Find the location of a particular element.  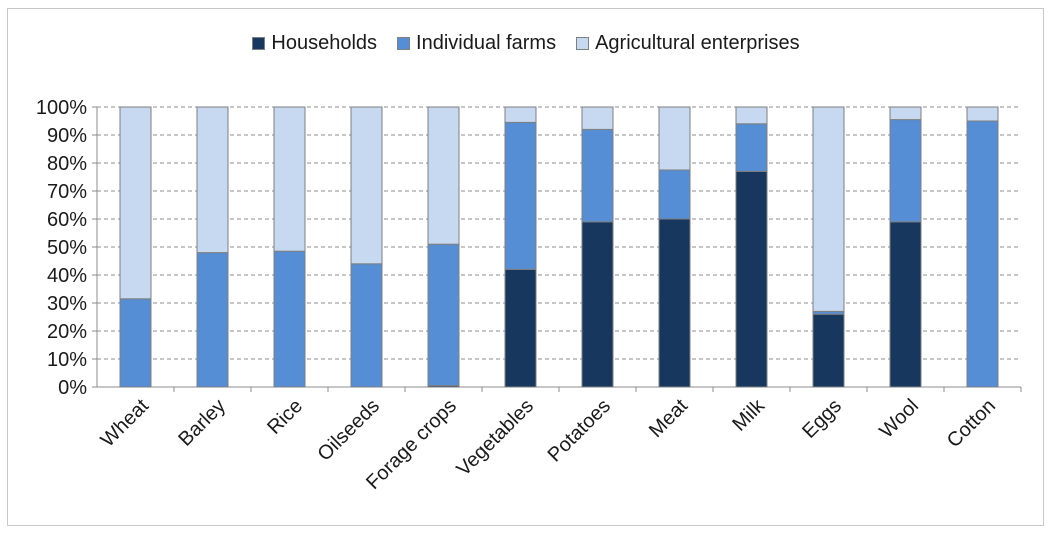

legend-label-households: Households is located at coordinates (324, 43).